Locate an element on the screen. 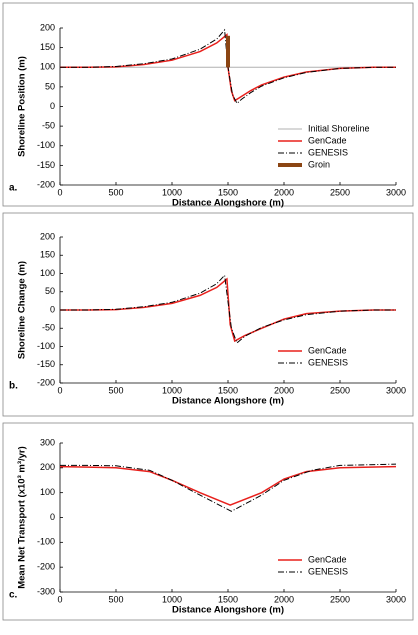 This screenshot has width=418, height=635. y-axis-title: Mean Net Transport (x10³ m³/yr) is located at coordinates (22, 517).